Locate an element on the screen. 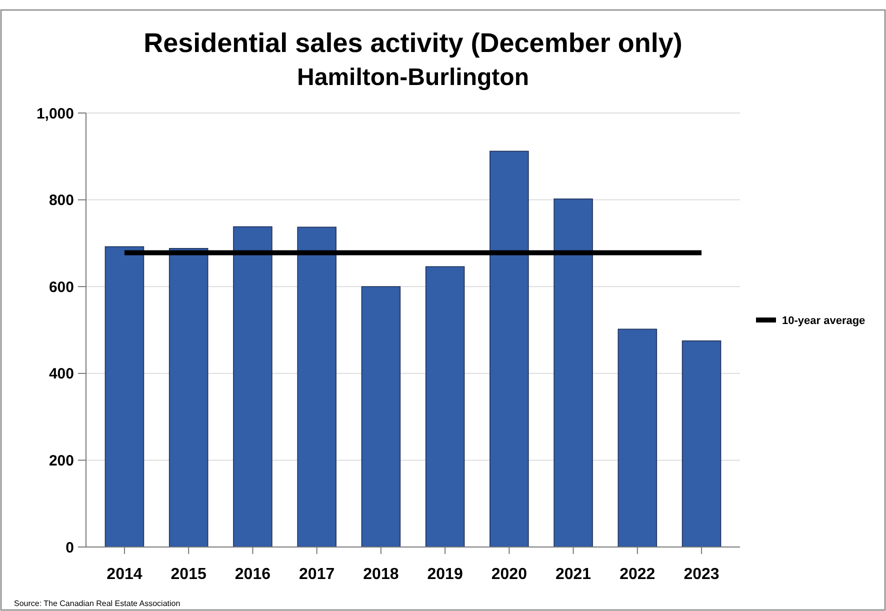  chart-title: Residential sales activity (December only) is located at coordinates (413, 43).